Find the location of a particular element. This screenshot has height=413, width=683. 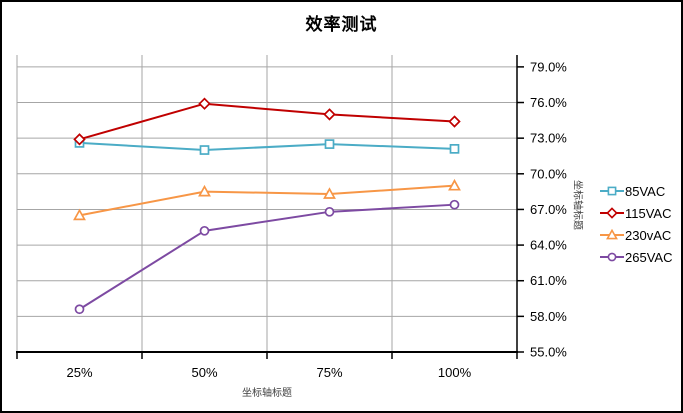

legend-label: 230vAC is located at coordinates (648, 235).